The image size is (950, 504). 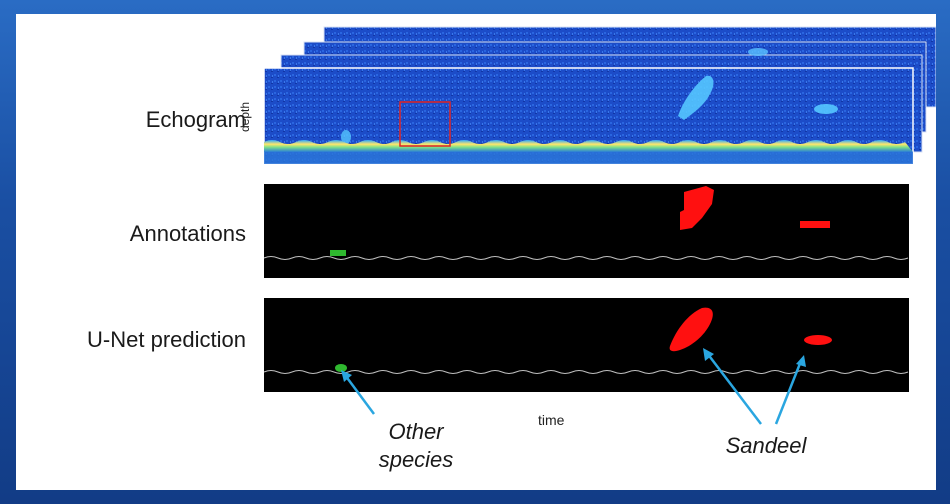 What do you see at coordinates (166, 339) in the screenshot?
I see `prediction-label: U-Net prediction` at bounding box center [166, 339].